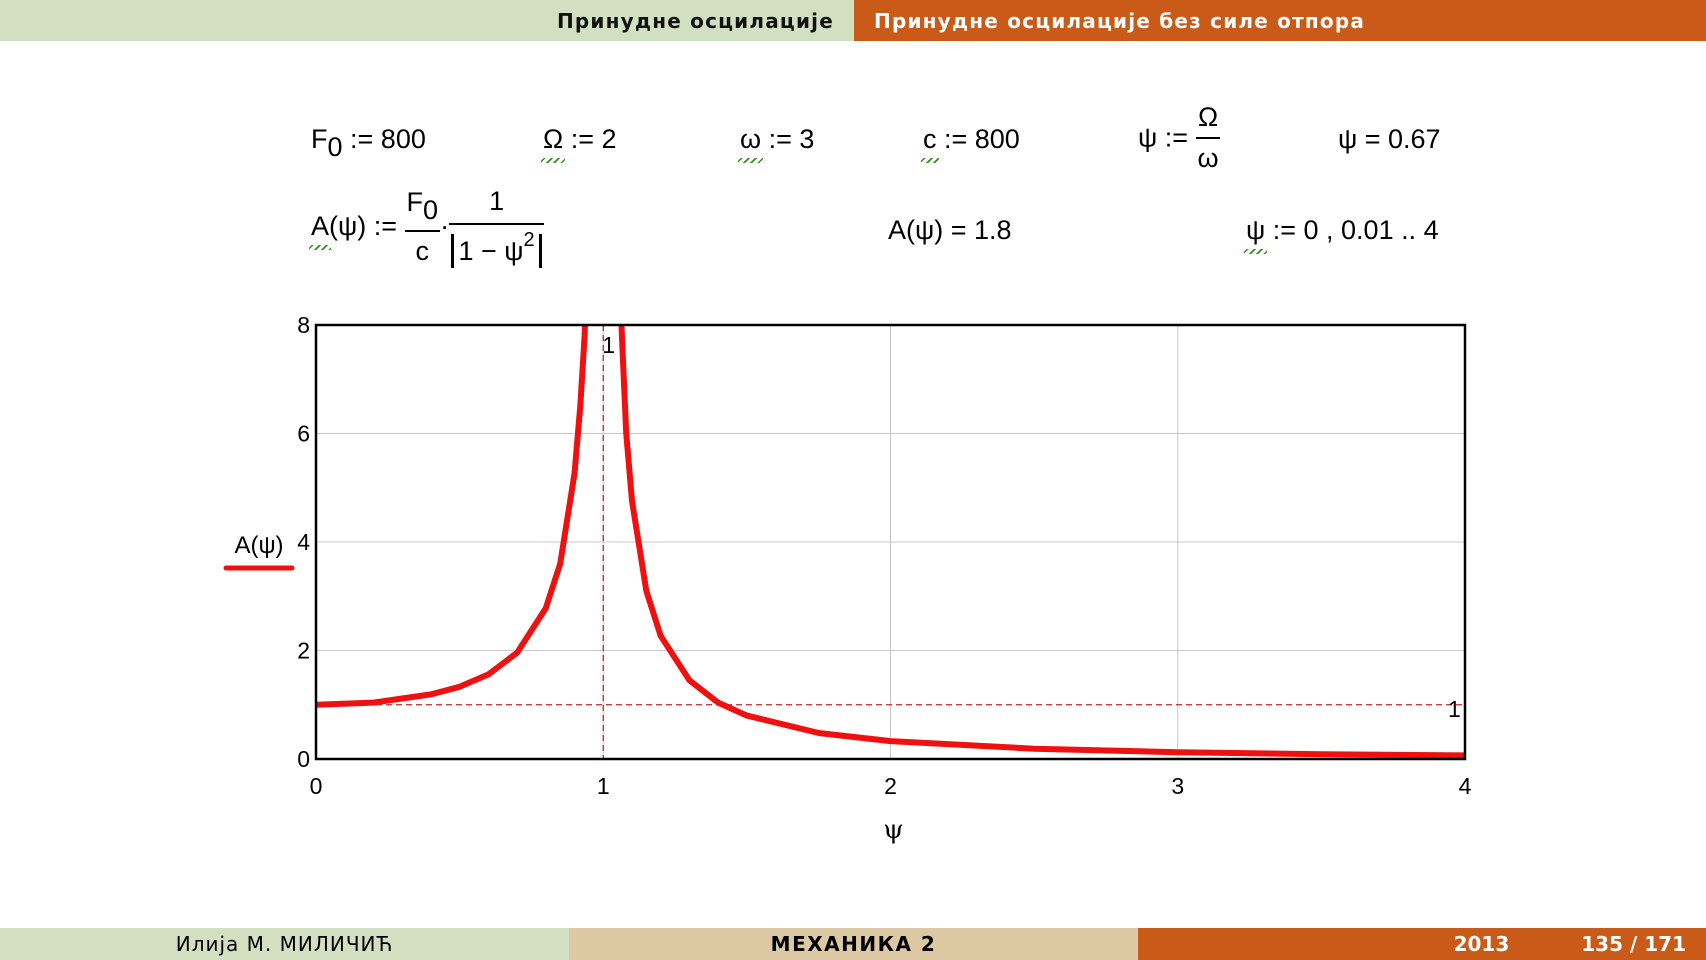 Image resolution: width=1706 pixels, height=960 pixels. Describe the element at coordinates (1422, 944) in the screenshot. I see `footer-meta: 2013 135 / 171` at that location.